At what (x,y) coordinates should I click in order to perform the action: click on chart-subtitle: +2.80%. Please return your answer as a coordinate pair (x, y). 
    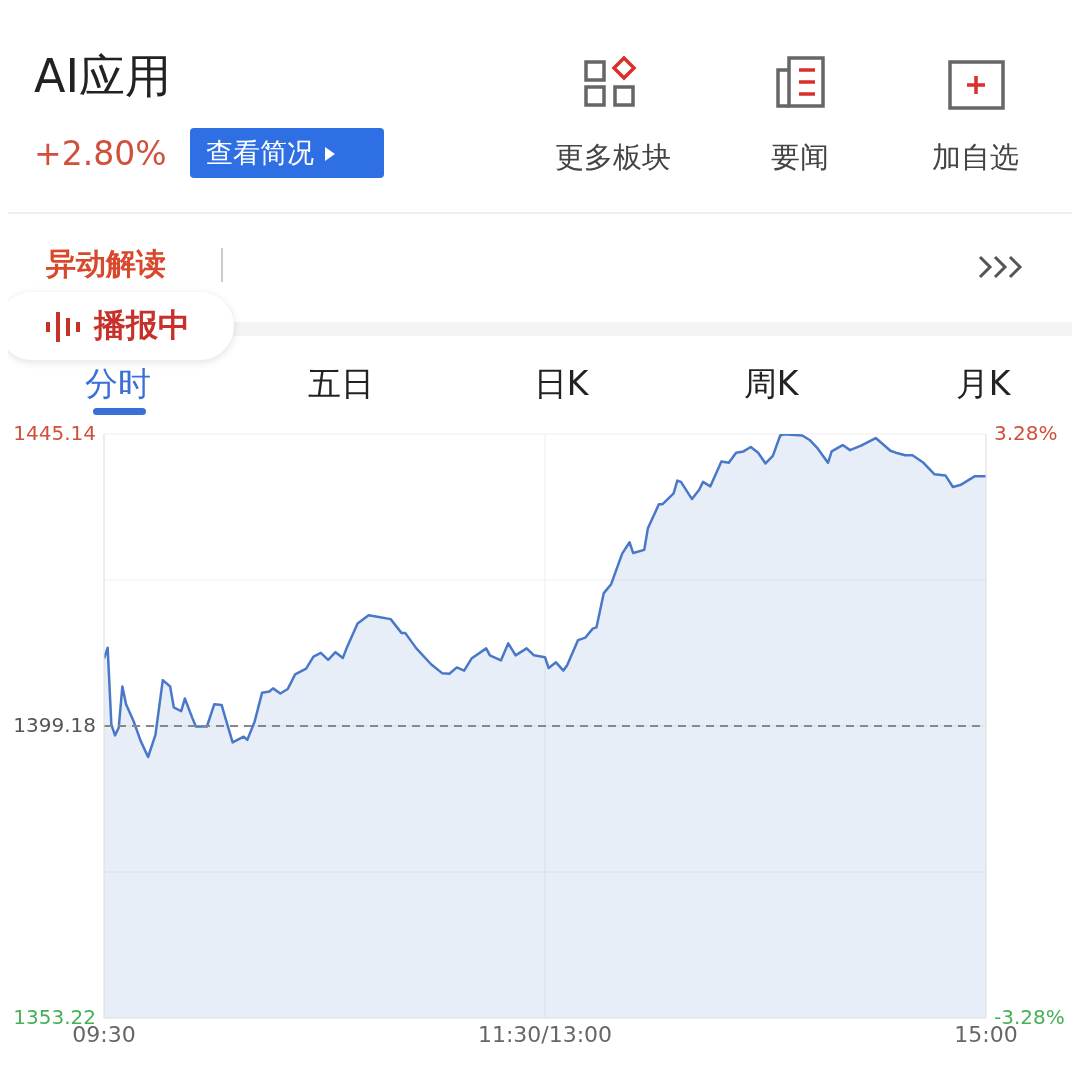
    Looking at the image, I should click on (100, 153).